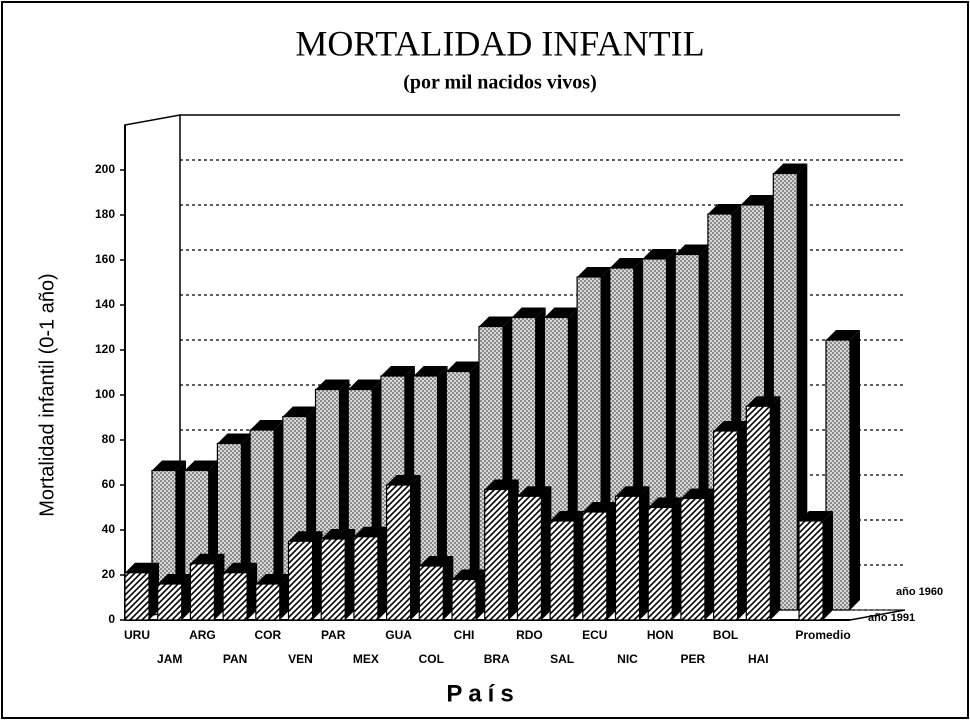 The image size is (970, 720). I want to click on x-tick-label: HON, so click(660, 635).